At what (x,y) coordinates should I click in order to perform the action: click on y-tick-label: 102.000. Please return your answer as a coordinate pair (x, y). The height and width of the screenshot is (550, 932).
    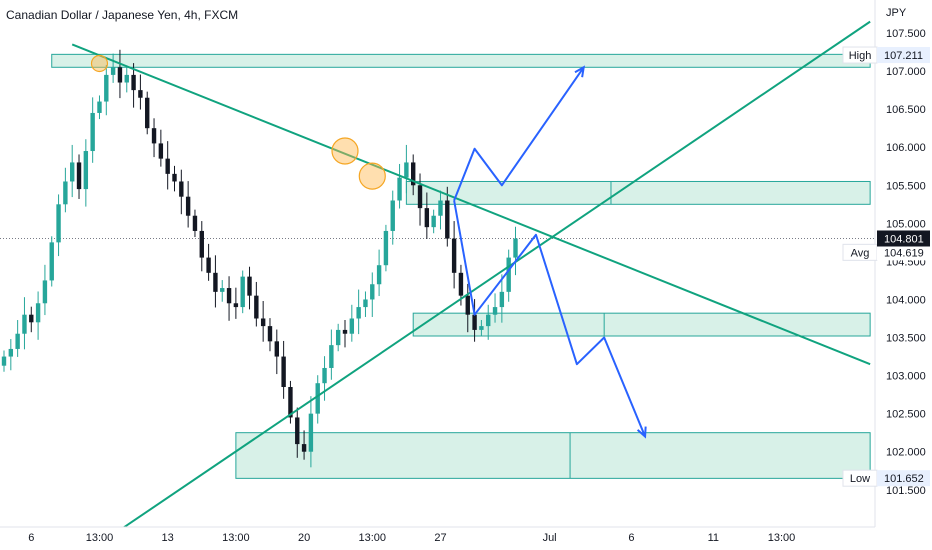
    Looking at the image, I should click on (906, 453).